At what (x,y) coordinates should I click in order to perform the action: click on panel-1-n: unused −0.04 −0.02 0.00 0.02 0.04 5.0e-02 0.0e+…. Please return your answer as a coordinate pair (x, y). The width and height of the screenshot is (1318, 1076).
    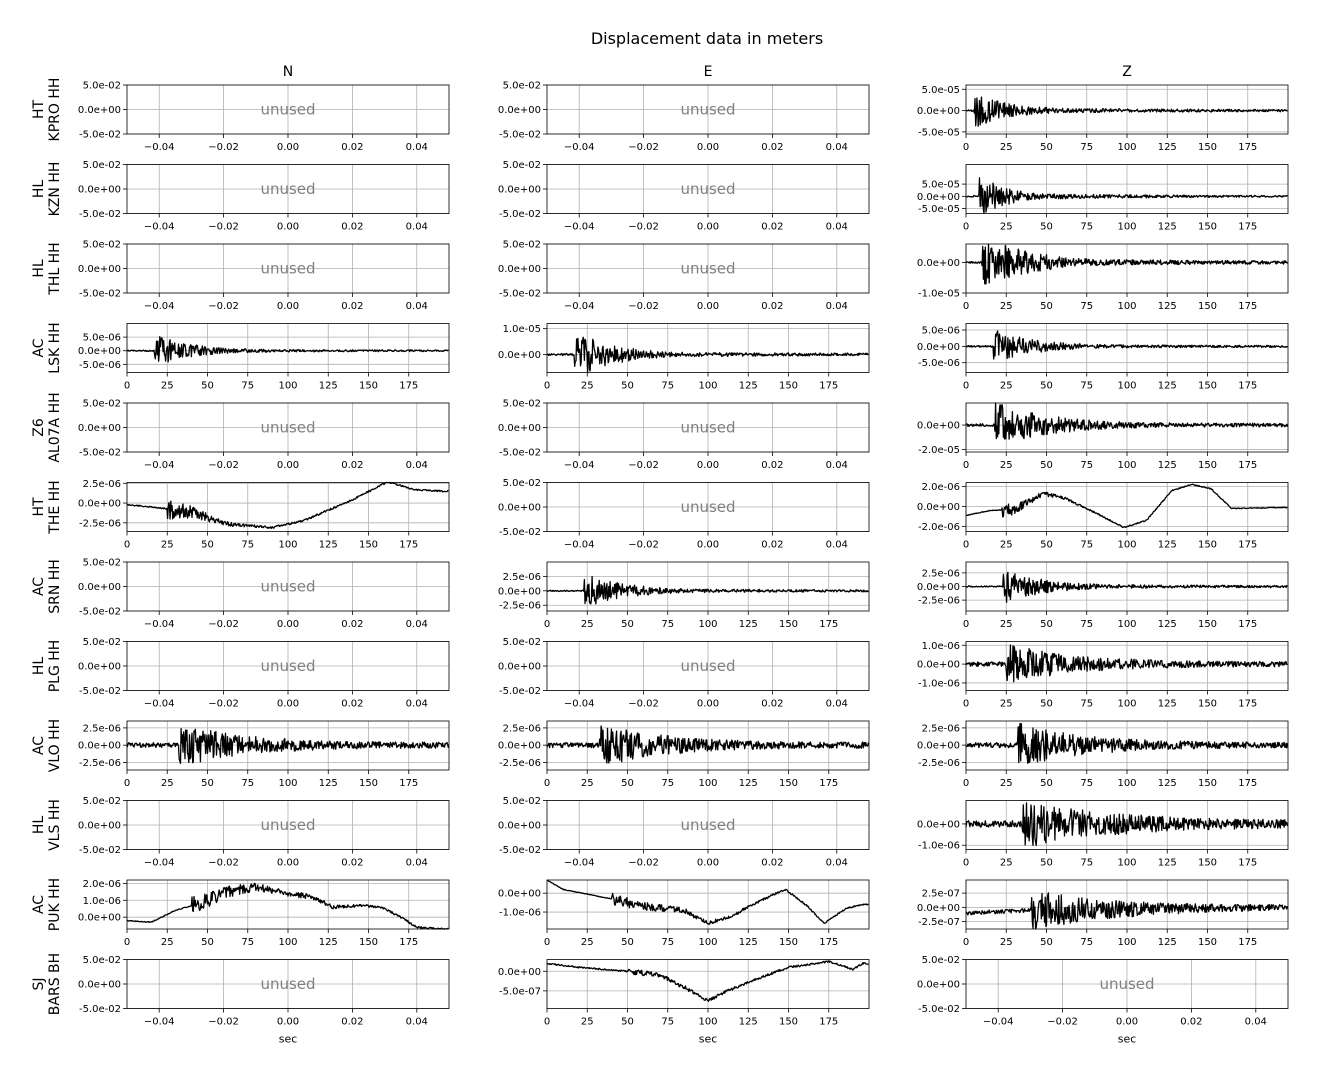
    Looking at the image, I should click on (264, 196).